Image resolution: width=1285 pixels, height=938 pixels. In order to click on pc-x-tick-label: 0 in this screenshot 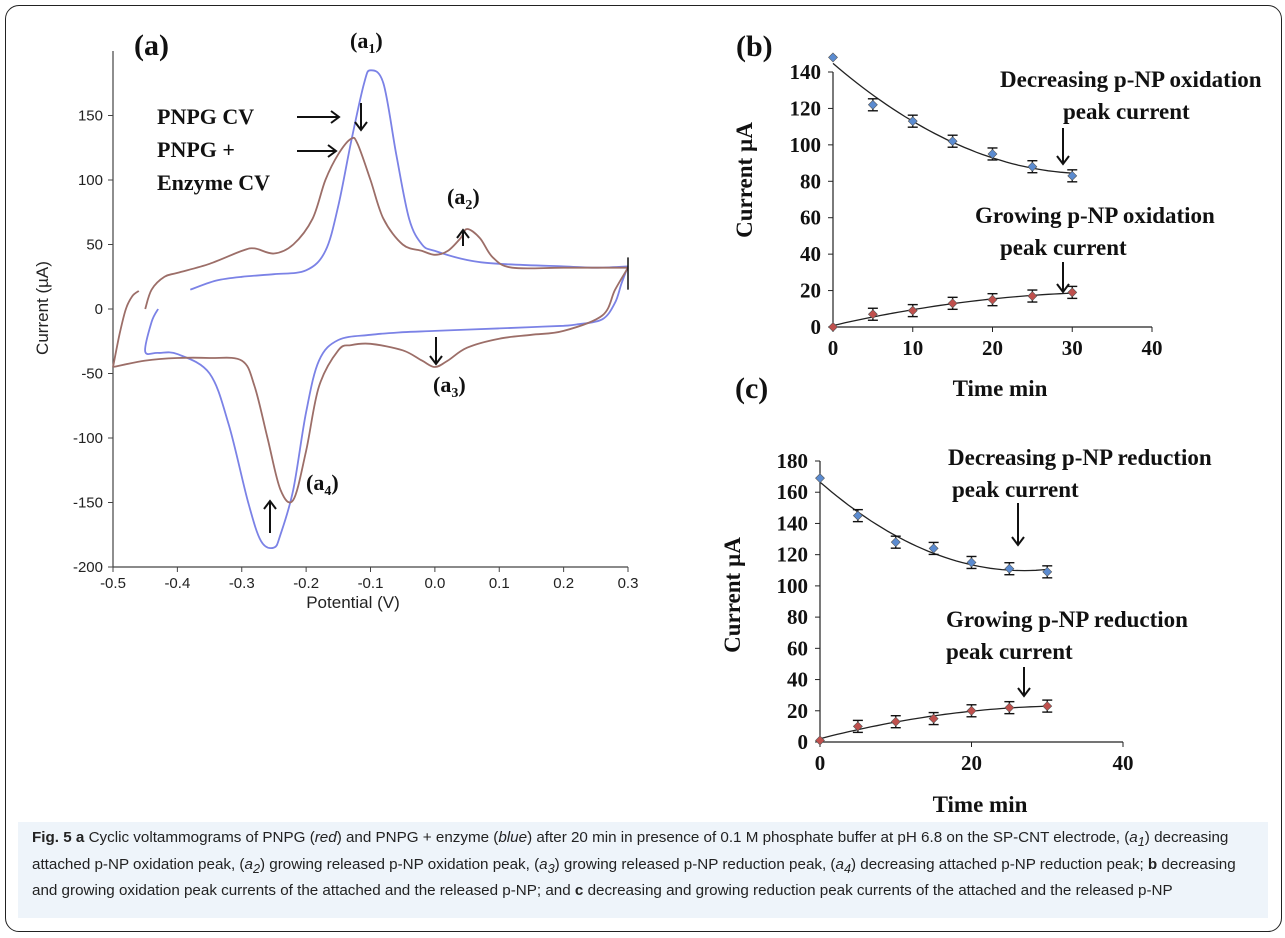, I will do `click(820, 763)`.